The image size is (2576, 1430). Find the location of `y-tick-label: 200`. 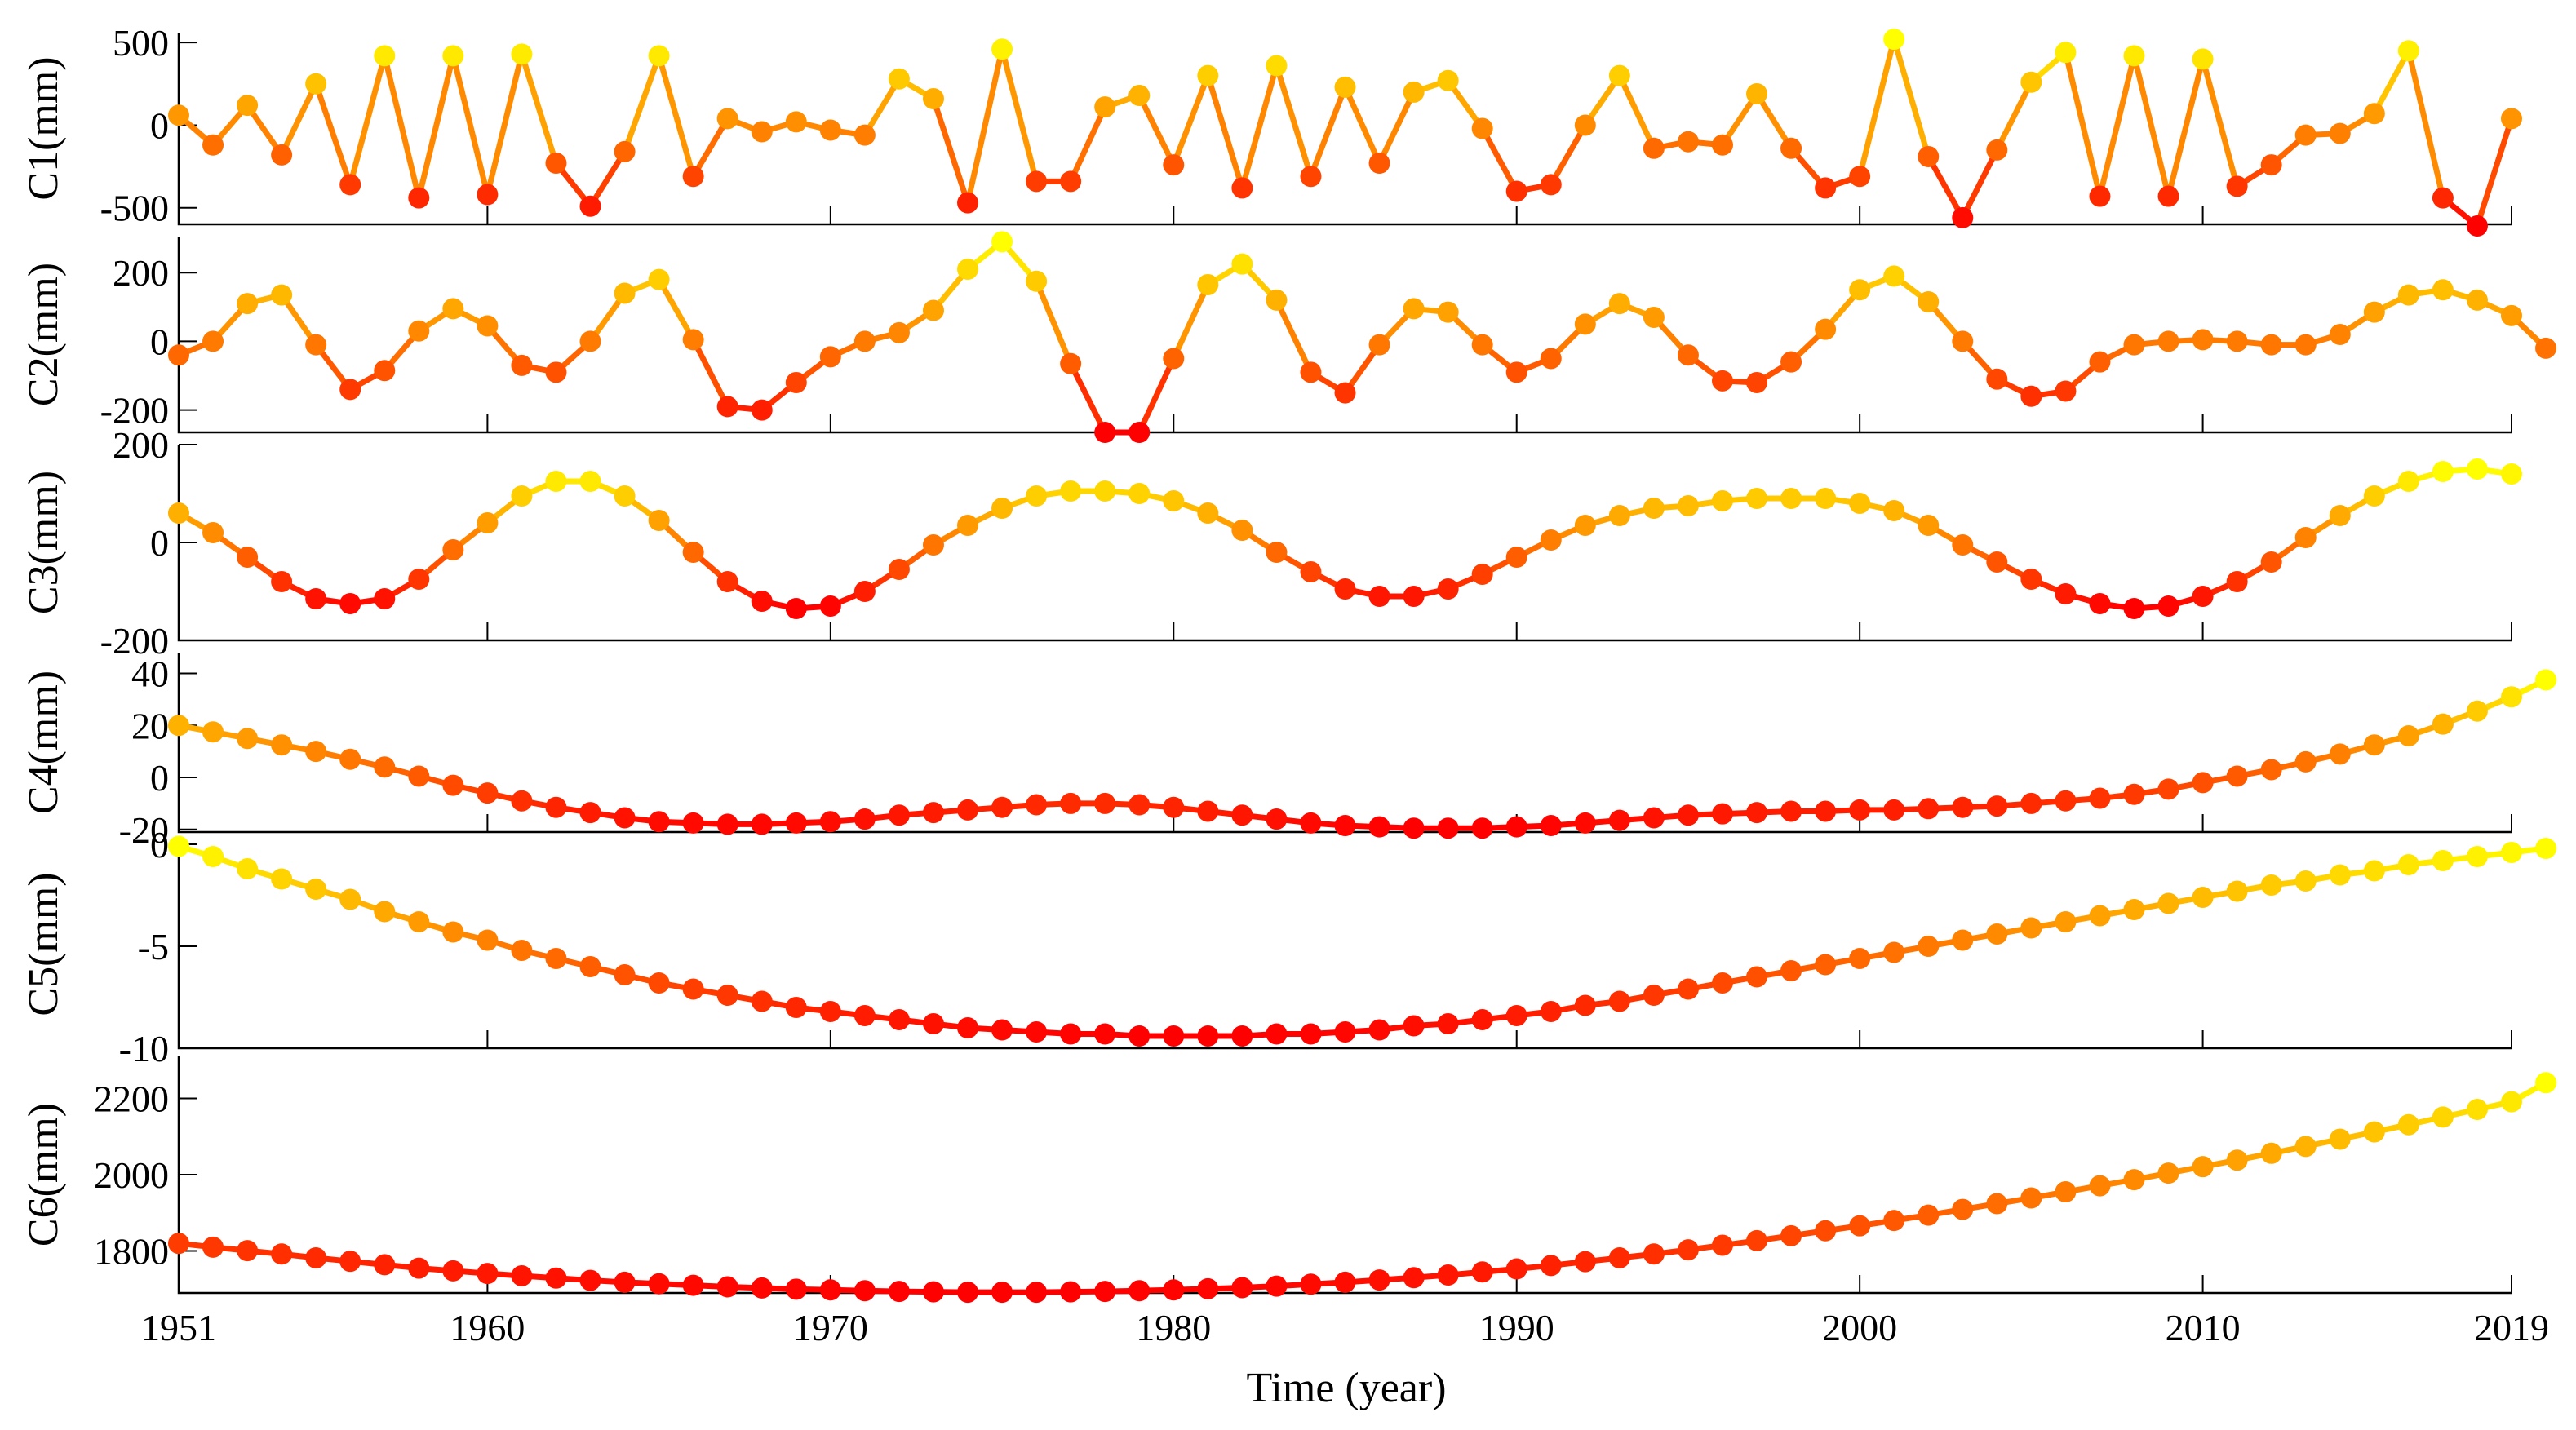

y-tick-label: 200 is located at coordinates (141, 273).